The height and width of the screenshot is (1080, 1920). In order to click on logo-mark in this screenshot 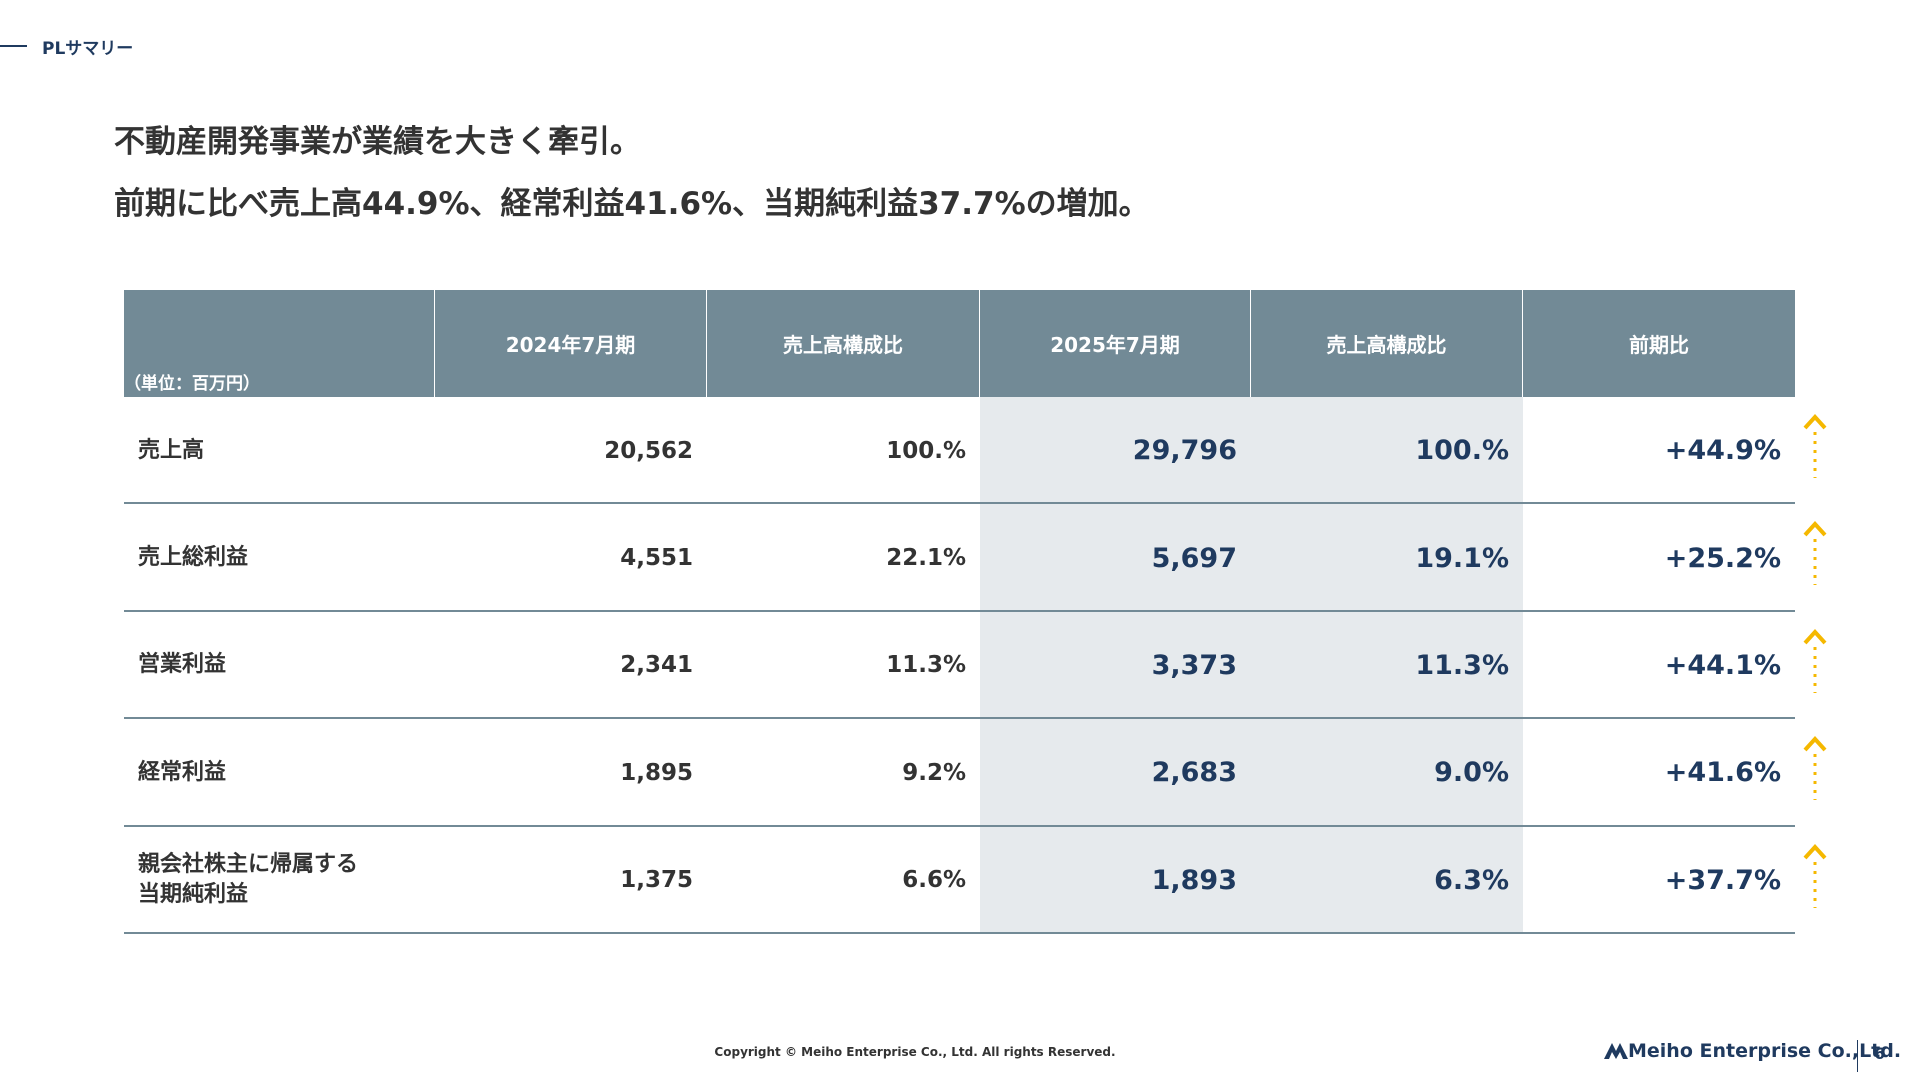, I will do `click(1616, 1051)`.